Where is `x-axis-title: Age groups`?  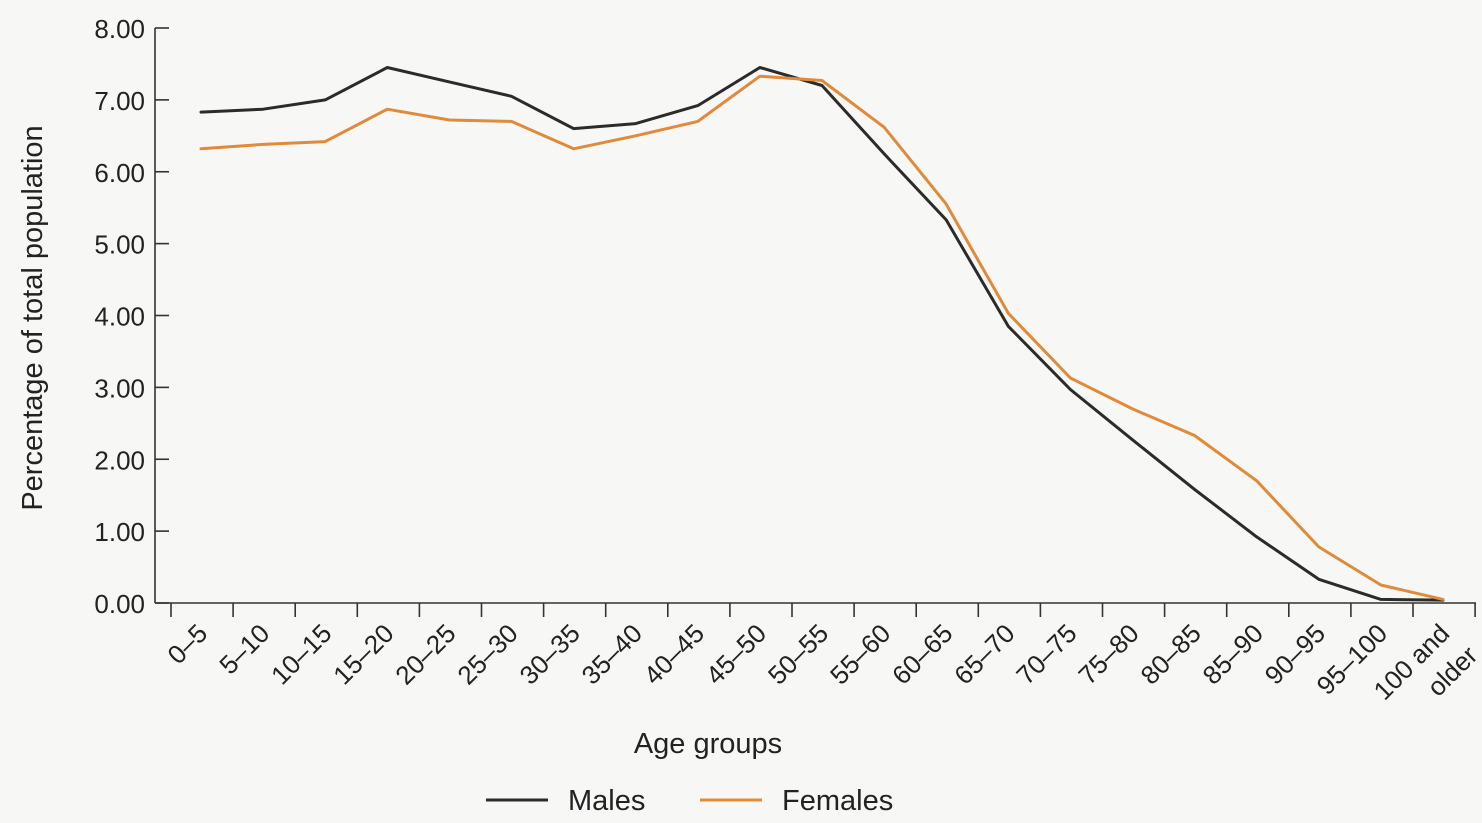 x-axis-title: Age groups is located at coordinates (708, 744).